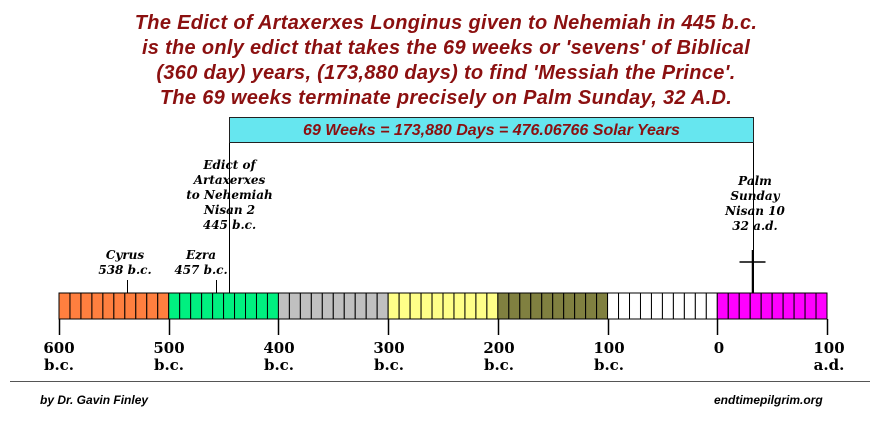  Describe the element at coordinates (59, 348) in the screenshot. I see `tick-num: 600` at that location.